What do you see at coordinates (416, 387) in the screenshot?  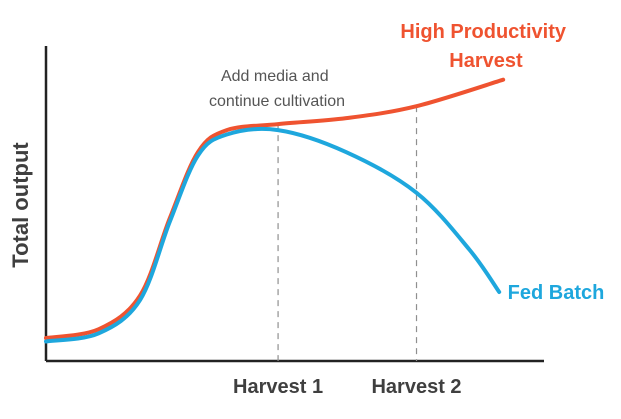 I see `x-tick-label-harvest-2: Harvest 2` at bounding box center [416, 387].